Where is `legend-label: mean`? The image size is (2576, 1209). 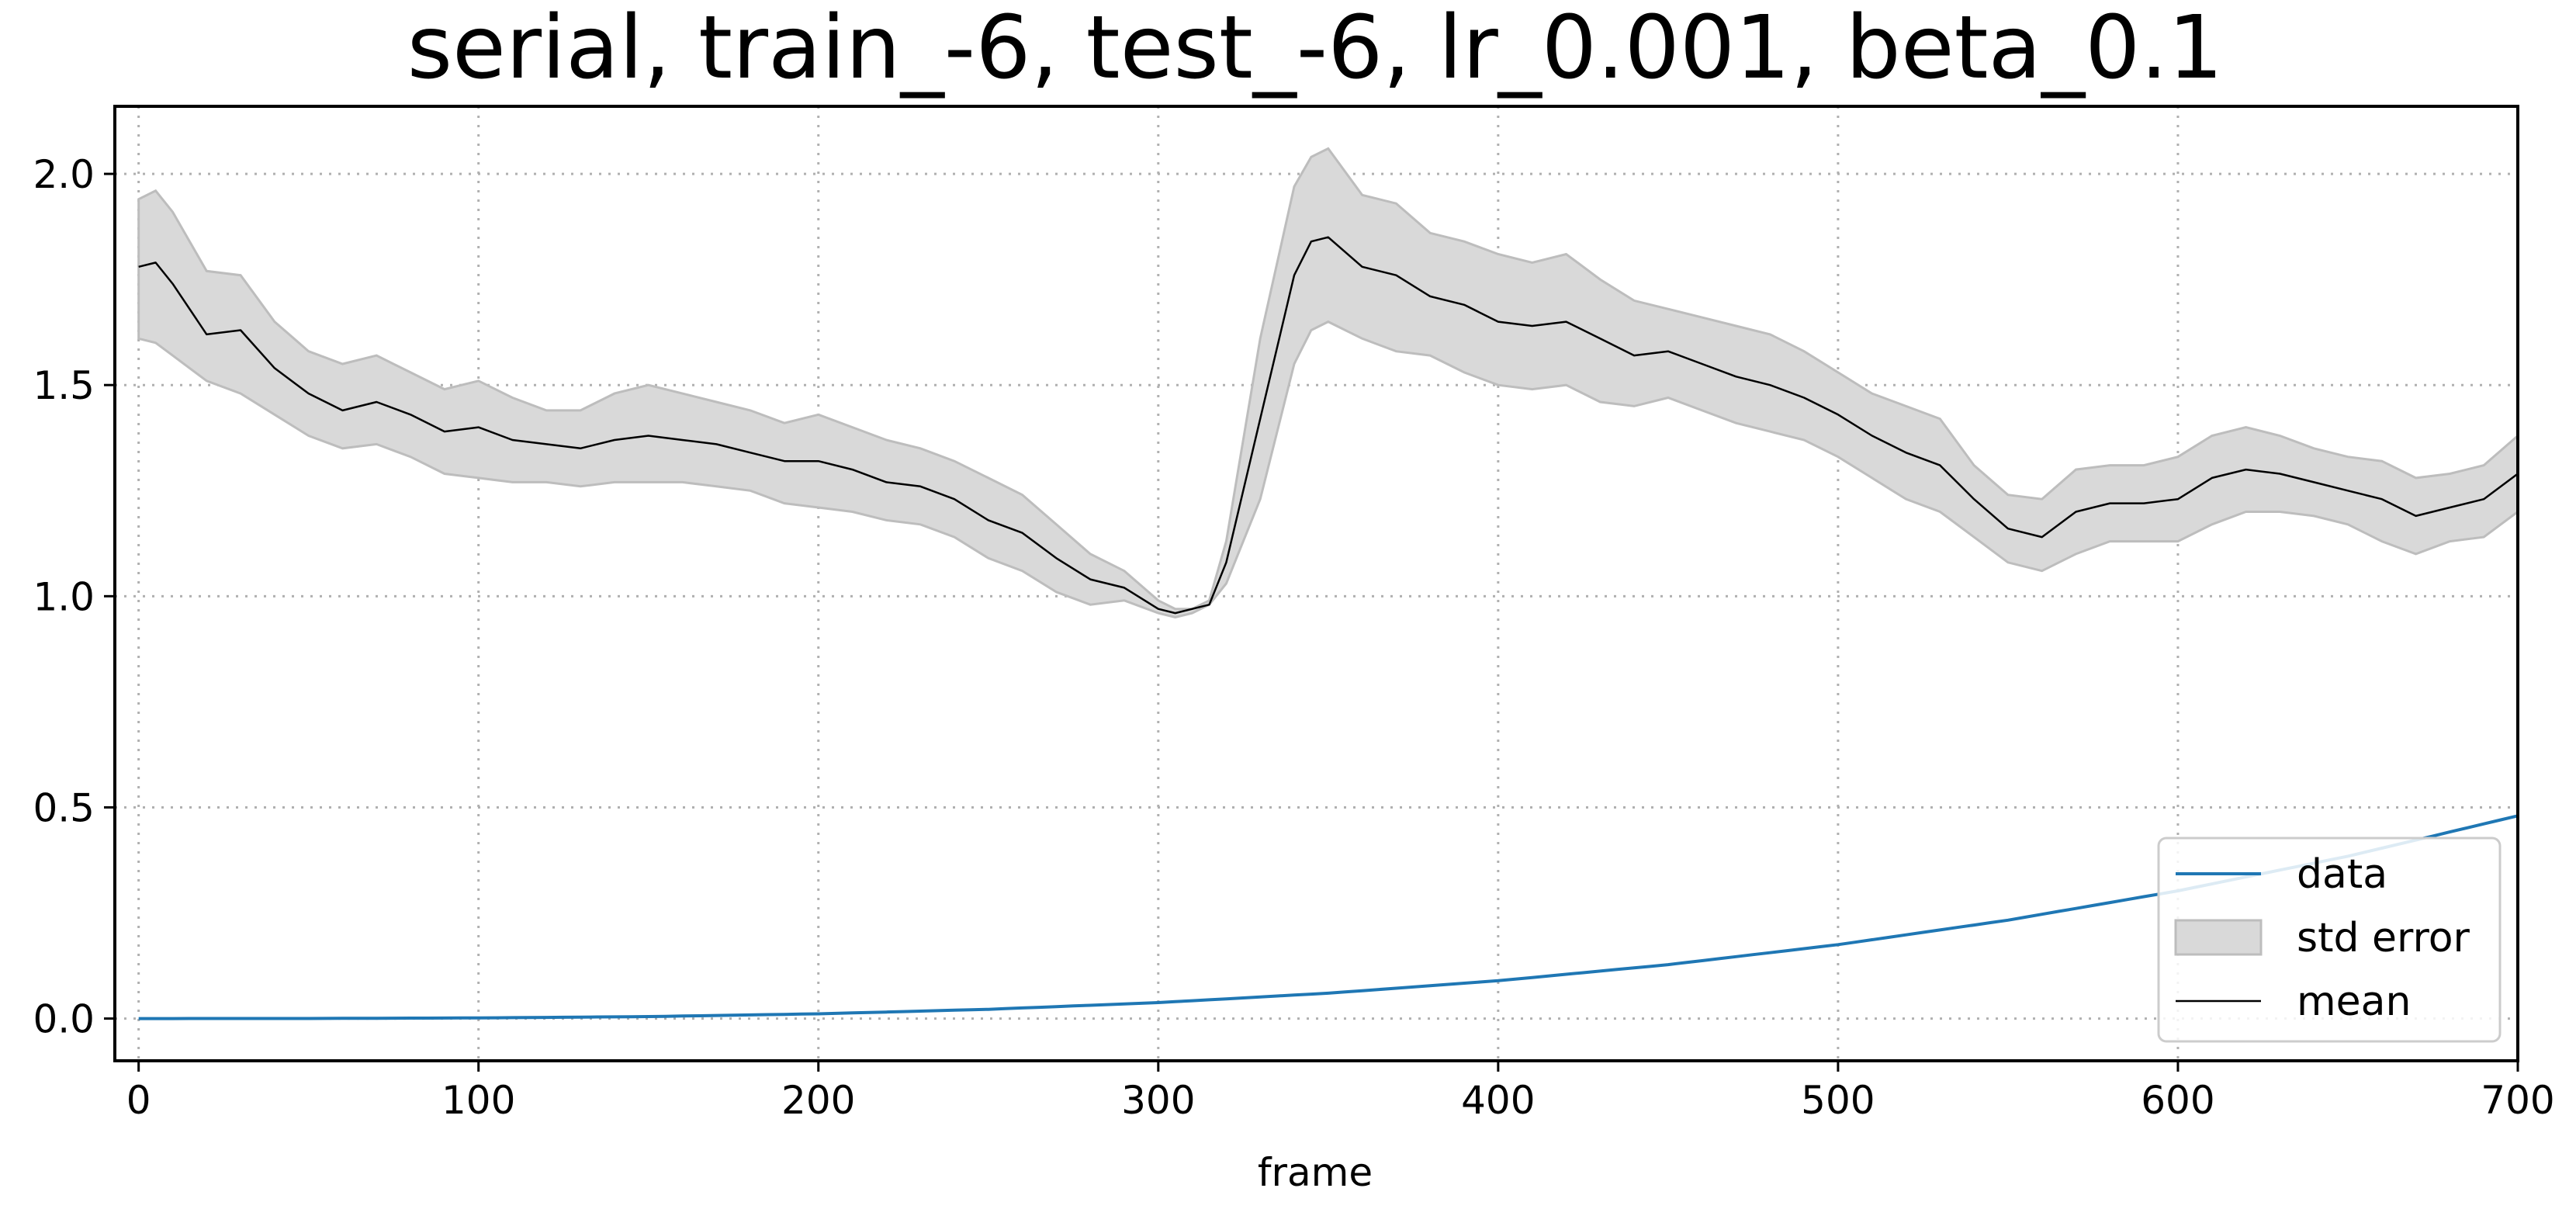
legend-label: mean is located at coordinates (2354, 1002).